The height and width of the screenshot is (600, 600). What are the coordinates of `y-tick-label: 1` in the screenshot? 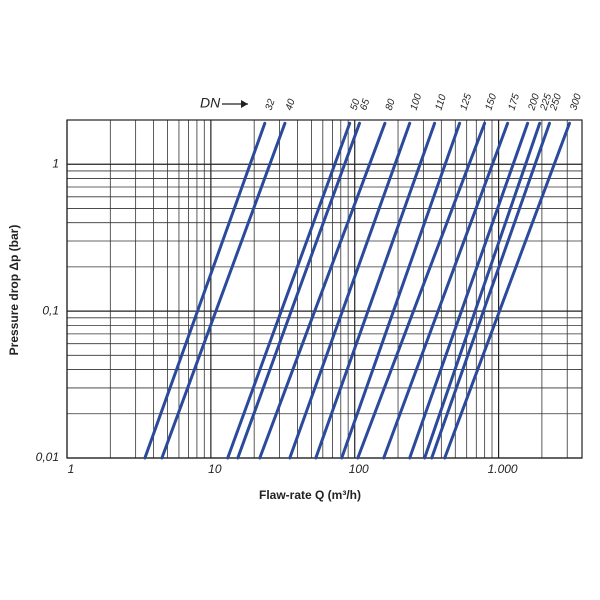 It's located at (55, 163).